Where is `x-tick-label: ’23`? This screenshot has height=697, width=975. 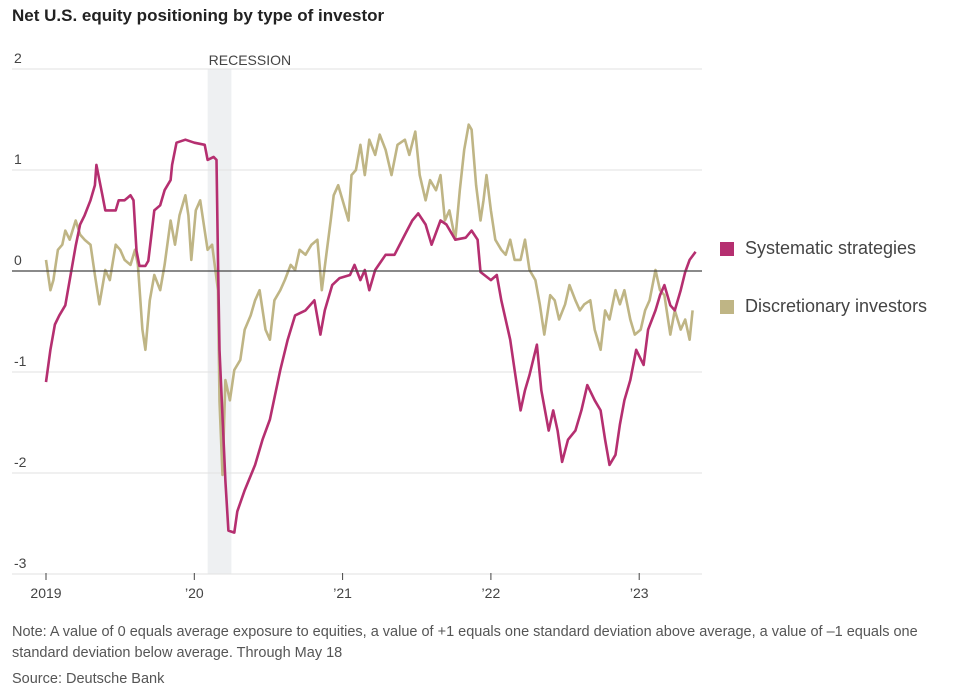 x-tick-label: ’23 is located at coordinates (639, 593).